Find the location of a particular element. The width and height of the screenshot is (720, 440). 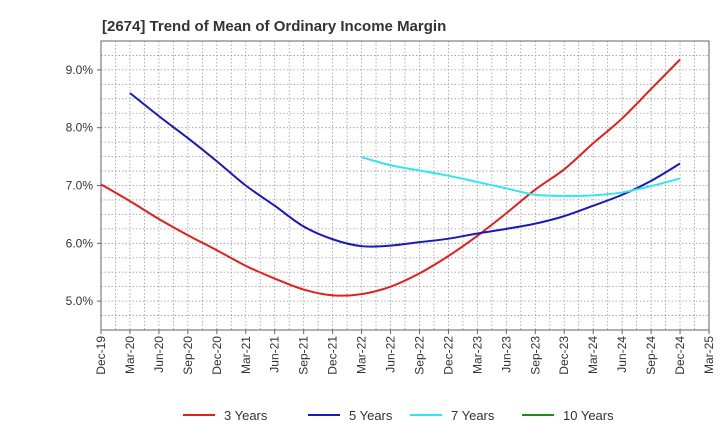

x-tick-label: Dec-20 is located at coordinates (217, 355).